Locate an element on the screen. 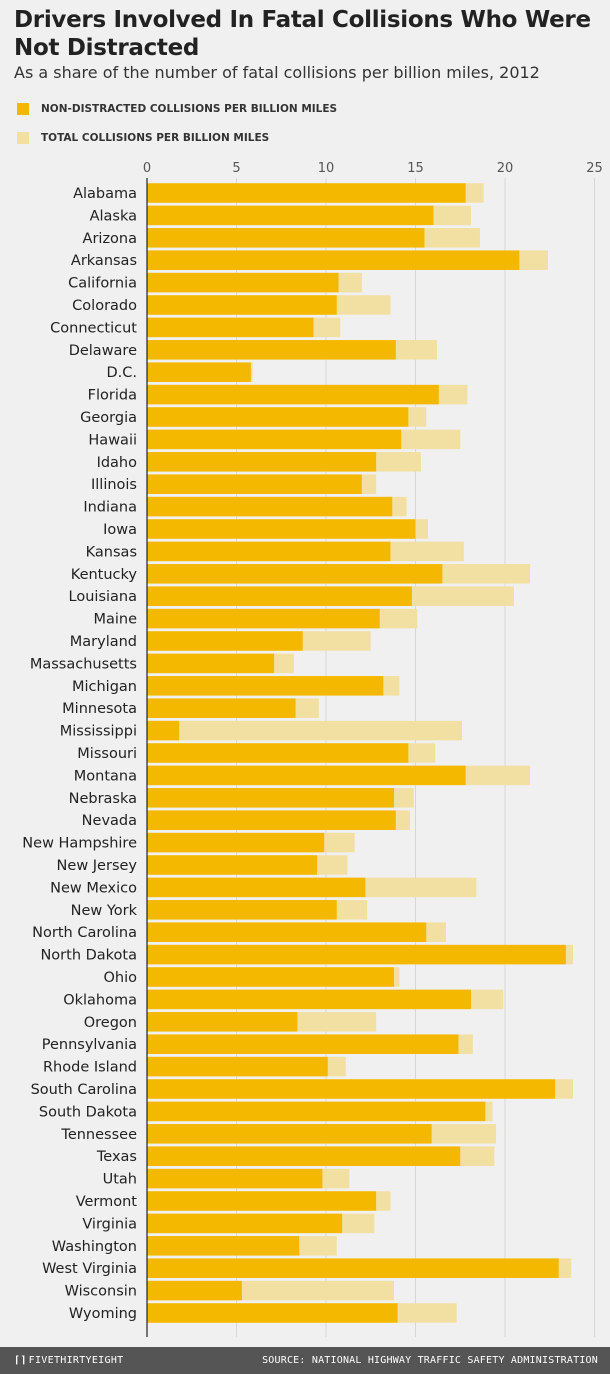 This screenshot has width=610, height=1374. category-label: Michigan is located at coordinates (104, 687).